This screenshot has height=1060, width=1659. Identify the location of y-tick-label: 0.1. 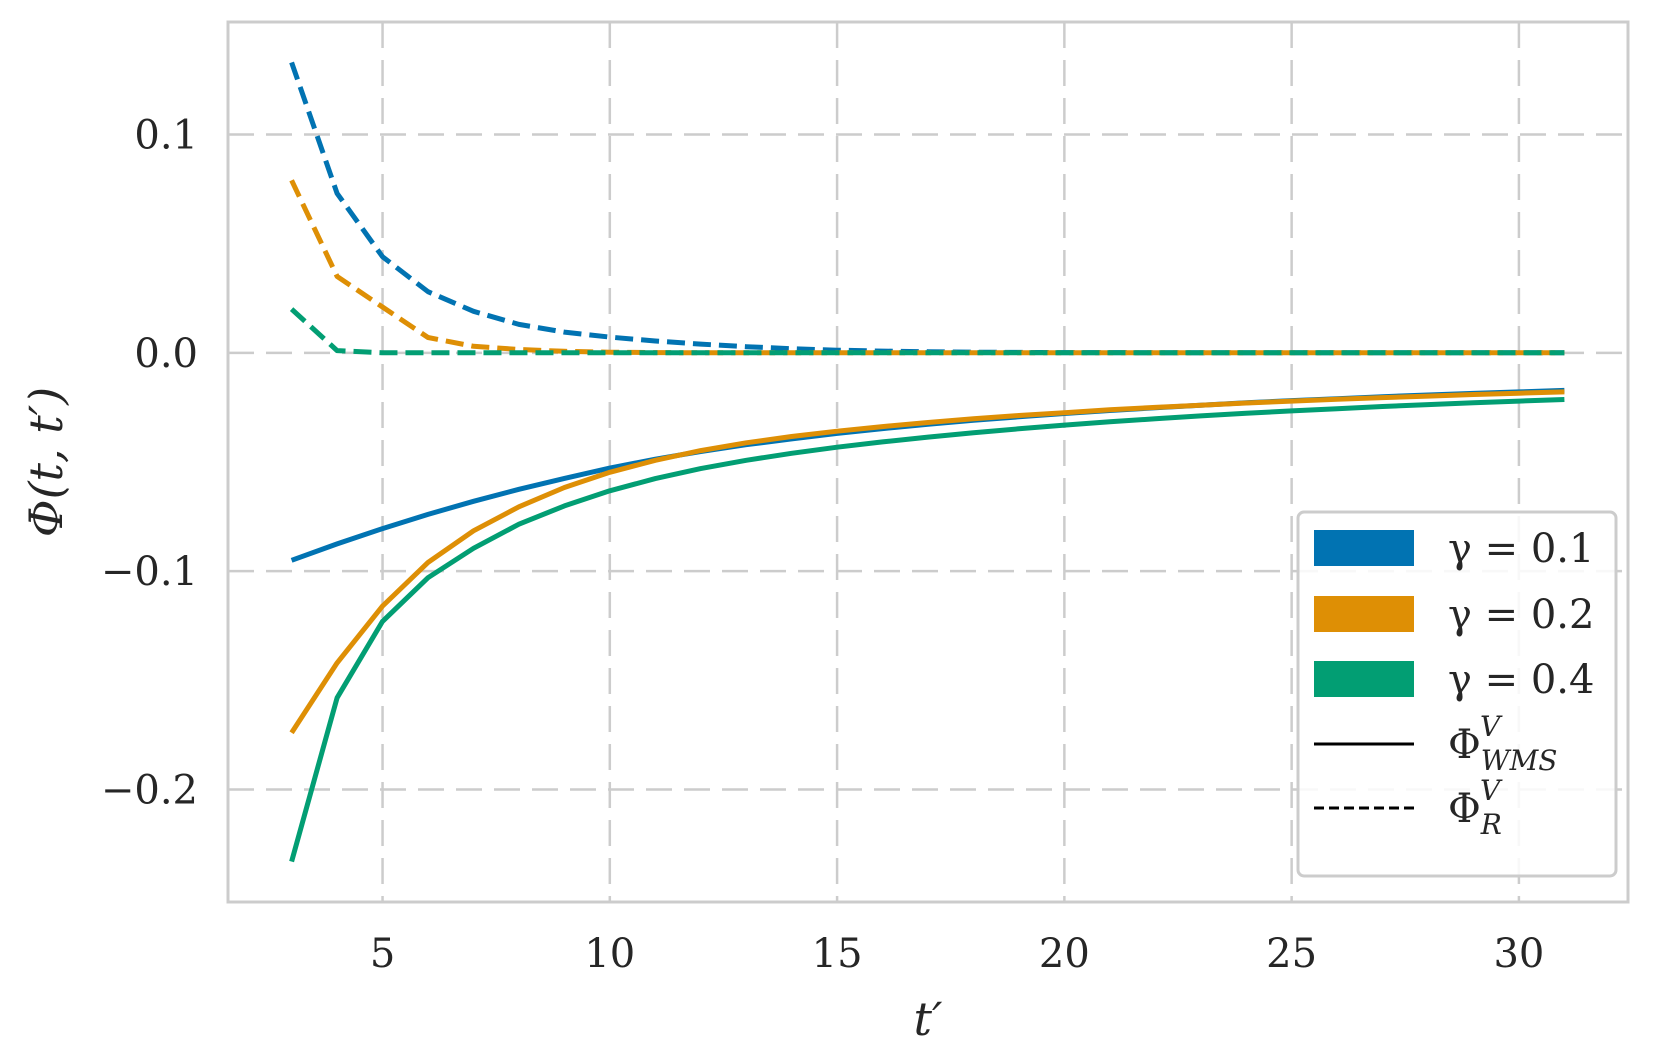
(166, 135).